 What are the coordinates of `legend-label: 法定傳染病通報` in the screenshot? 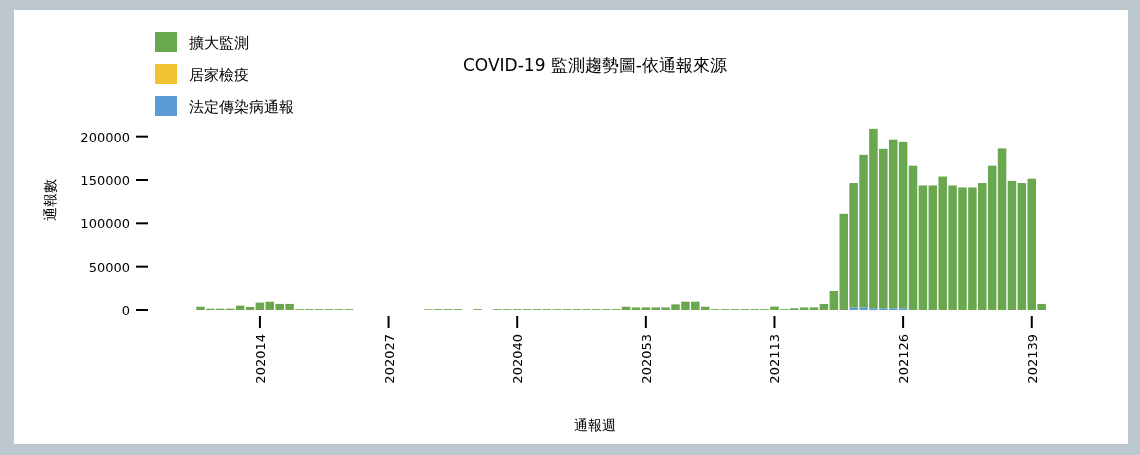 It's located at (241, 107).